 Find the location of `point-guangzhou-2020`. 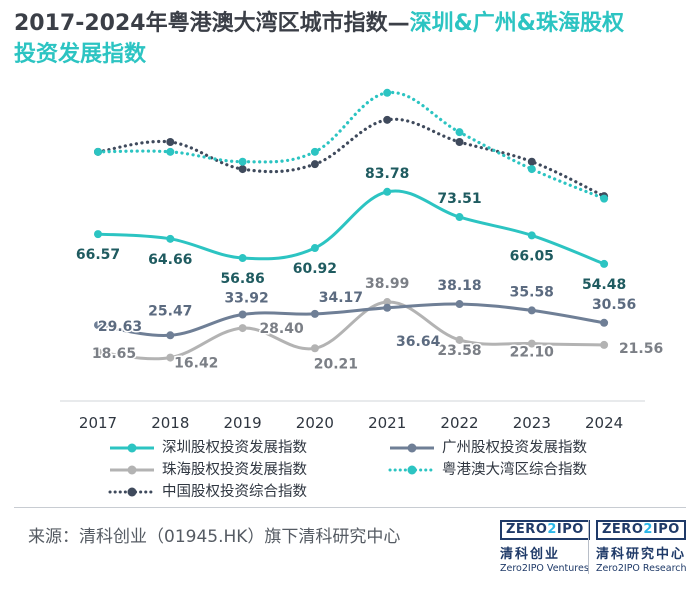

point-guangzhou-2020 is located at coordinates (314, 313).